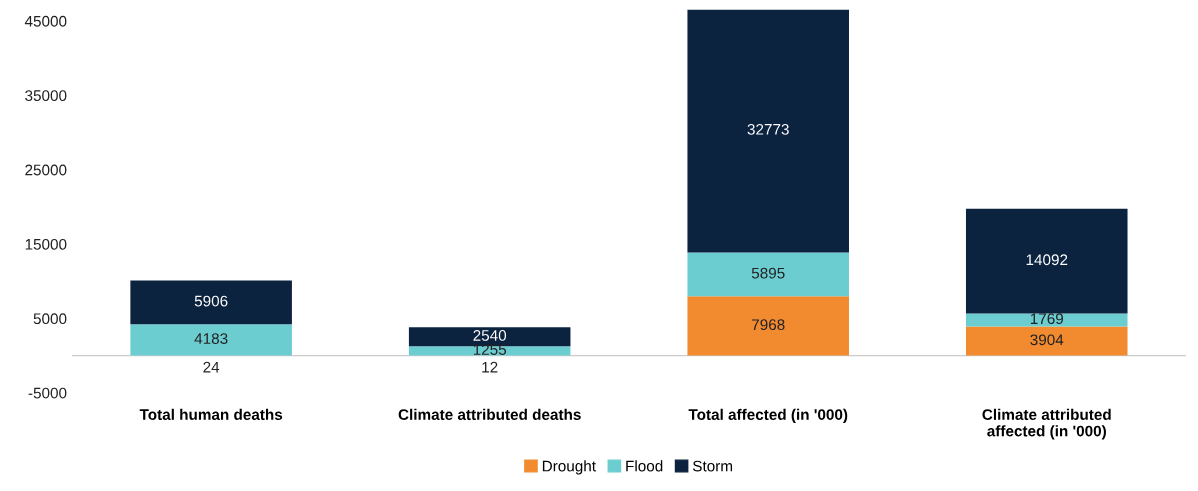 The height and width of the screenshot is (491, 1198). Describe the element at coordinates (47, 393) in the screenshot. I see `y-tick-label: -5000` at that location.